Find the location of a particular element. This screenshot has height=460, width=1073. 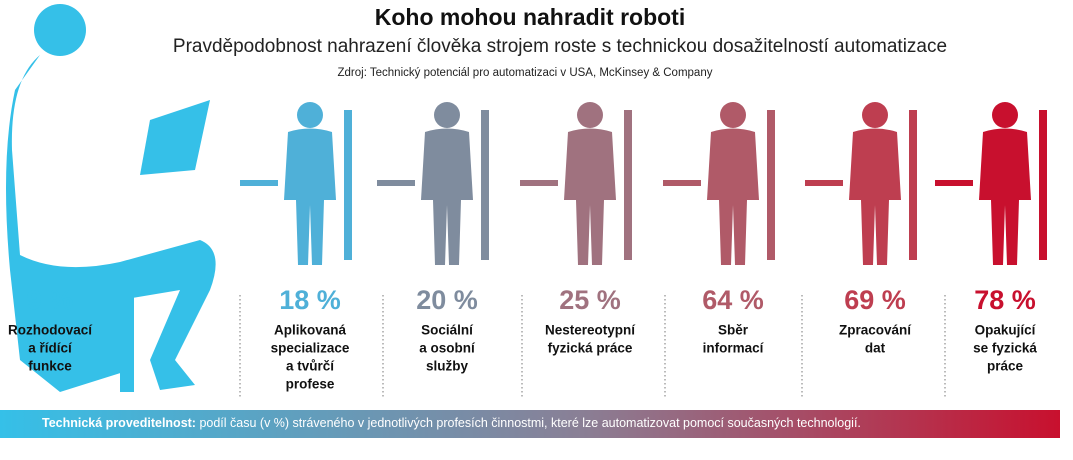

category-label: a tvůrčí is located at coordinates (310, 366).